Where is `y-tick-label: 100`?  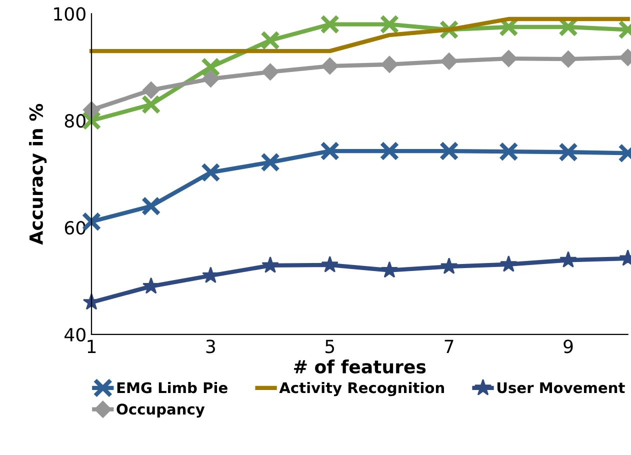
y-tick-label: 100 is located at coordinates (70, 14).